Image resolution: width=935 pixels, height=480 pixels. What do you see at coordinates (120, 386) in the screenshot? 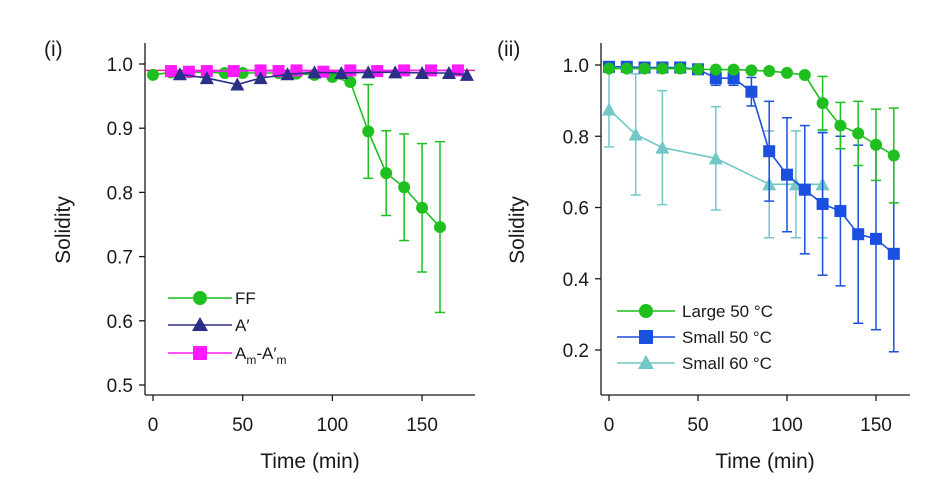
I see `y-tick-label: 0.5` at bounding box center [120, 386].